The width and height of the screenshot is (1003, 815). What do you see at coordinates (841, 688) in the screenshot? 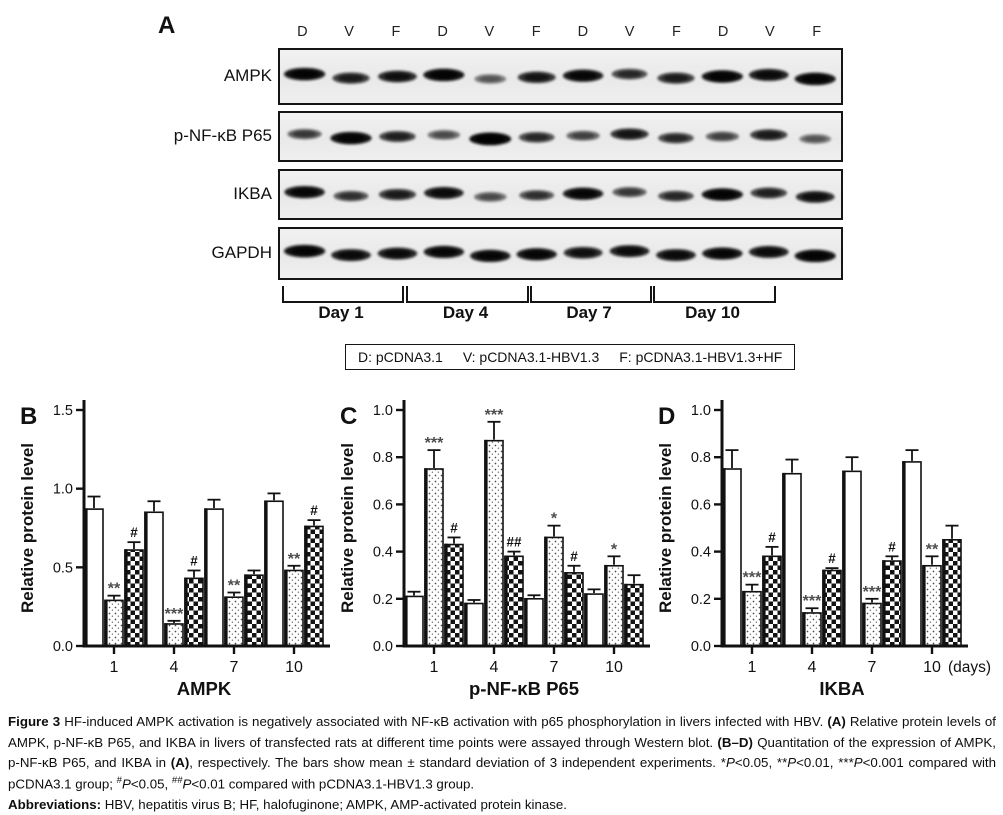
I see `x-axis-title: IKBA` at bounding box center [841, 688].